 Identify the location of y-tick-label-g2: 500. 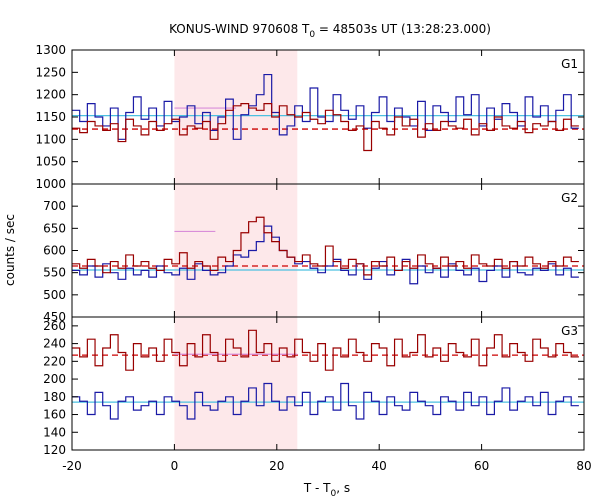
(54, 295).